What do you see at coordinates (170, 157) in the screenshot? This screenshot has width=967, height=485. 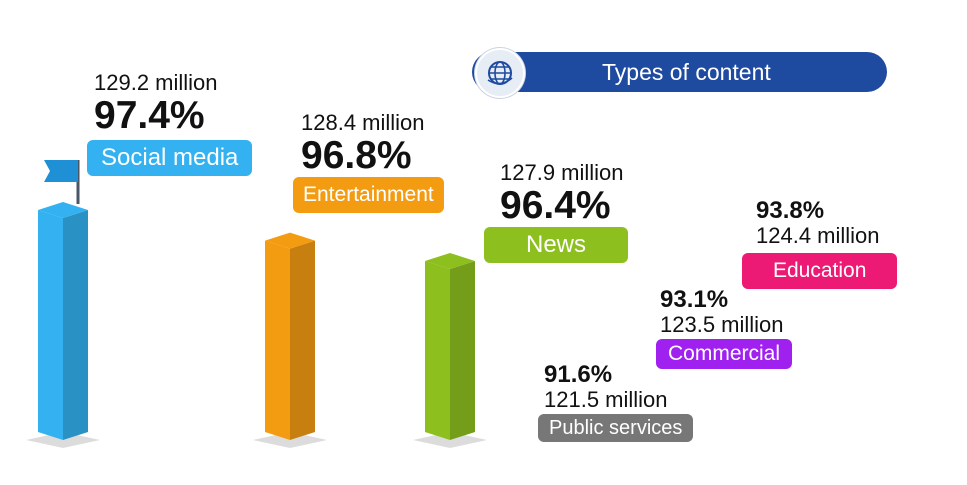 I see `category-tag: Social media` at bounding box center [170, 157].